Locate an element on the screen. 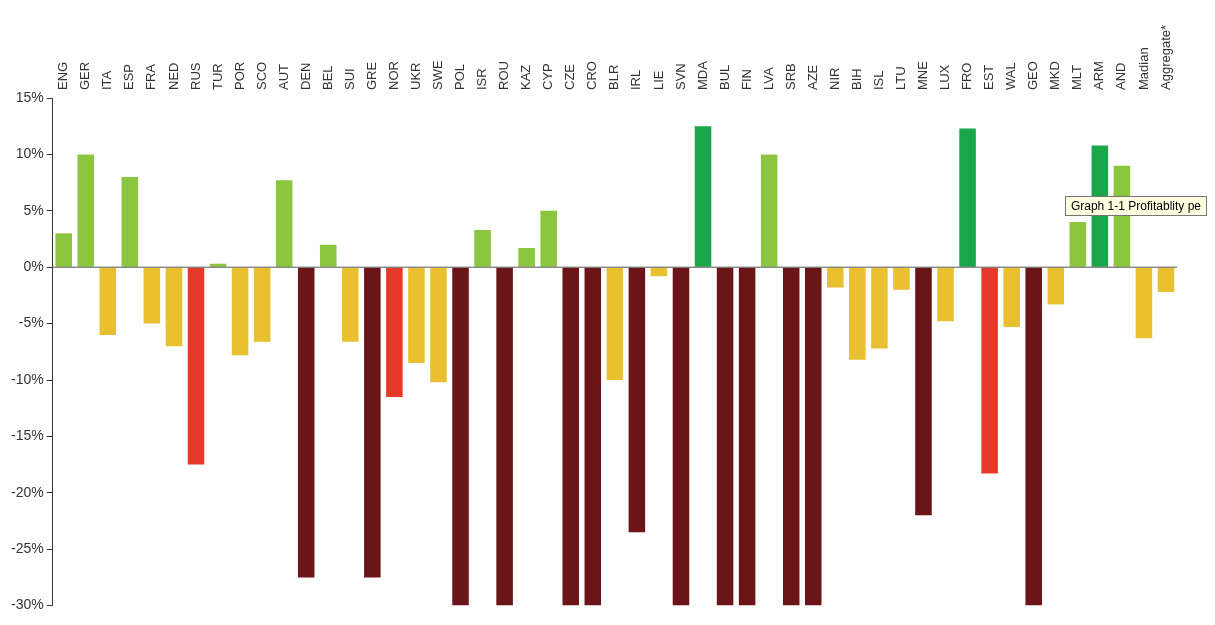  x-tick-label: NOR is located at coordinates (393, 75).